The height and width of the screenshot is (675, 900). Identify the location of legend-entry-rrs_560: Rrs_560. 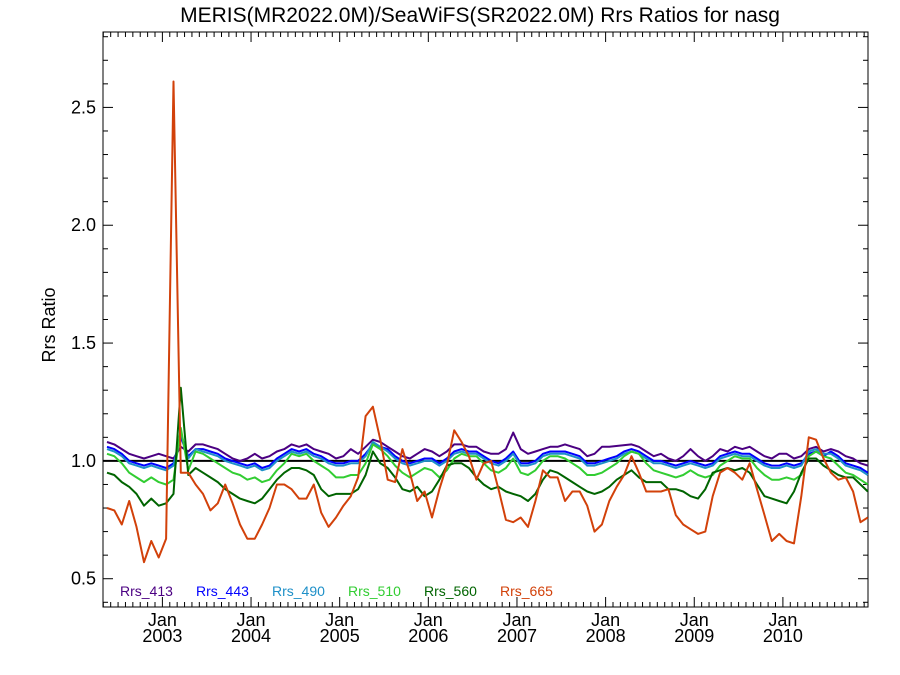
(450, 591).